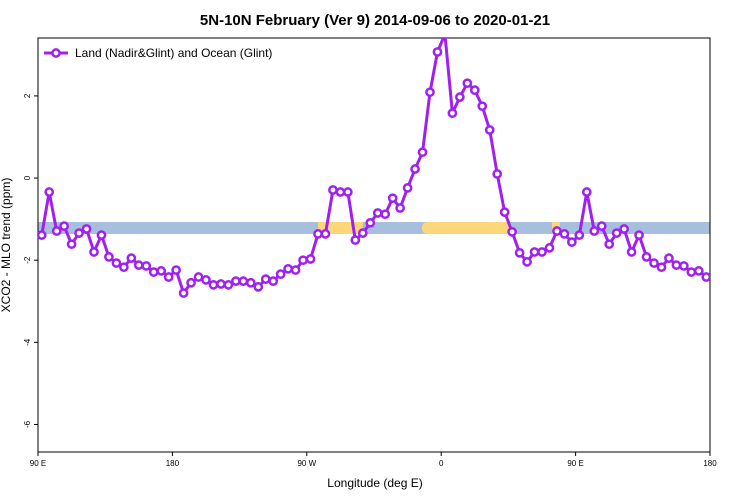 This screenshot has width=750, height=500. What do you see at coordinates (27, 177) in the screenshot?
I see `y-tick-label: 0` at bounding box center [27, 177].